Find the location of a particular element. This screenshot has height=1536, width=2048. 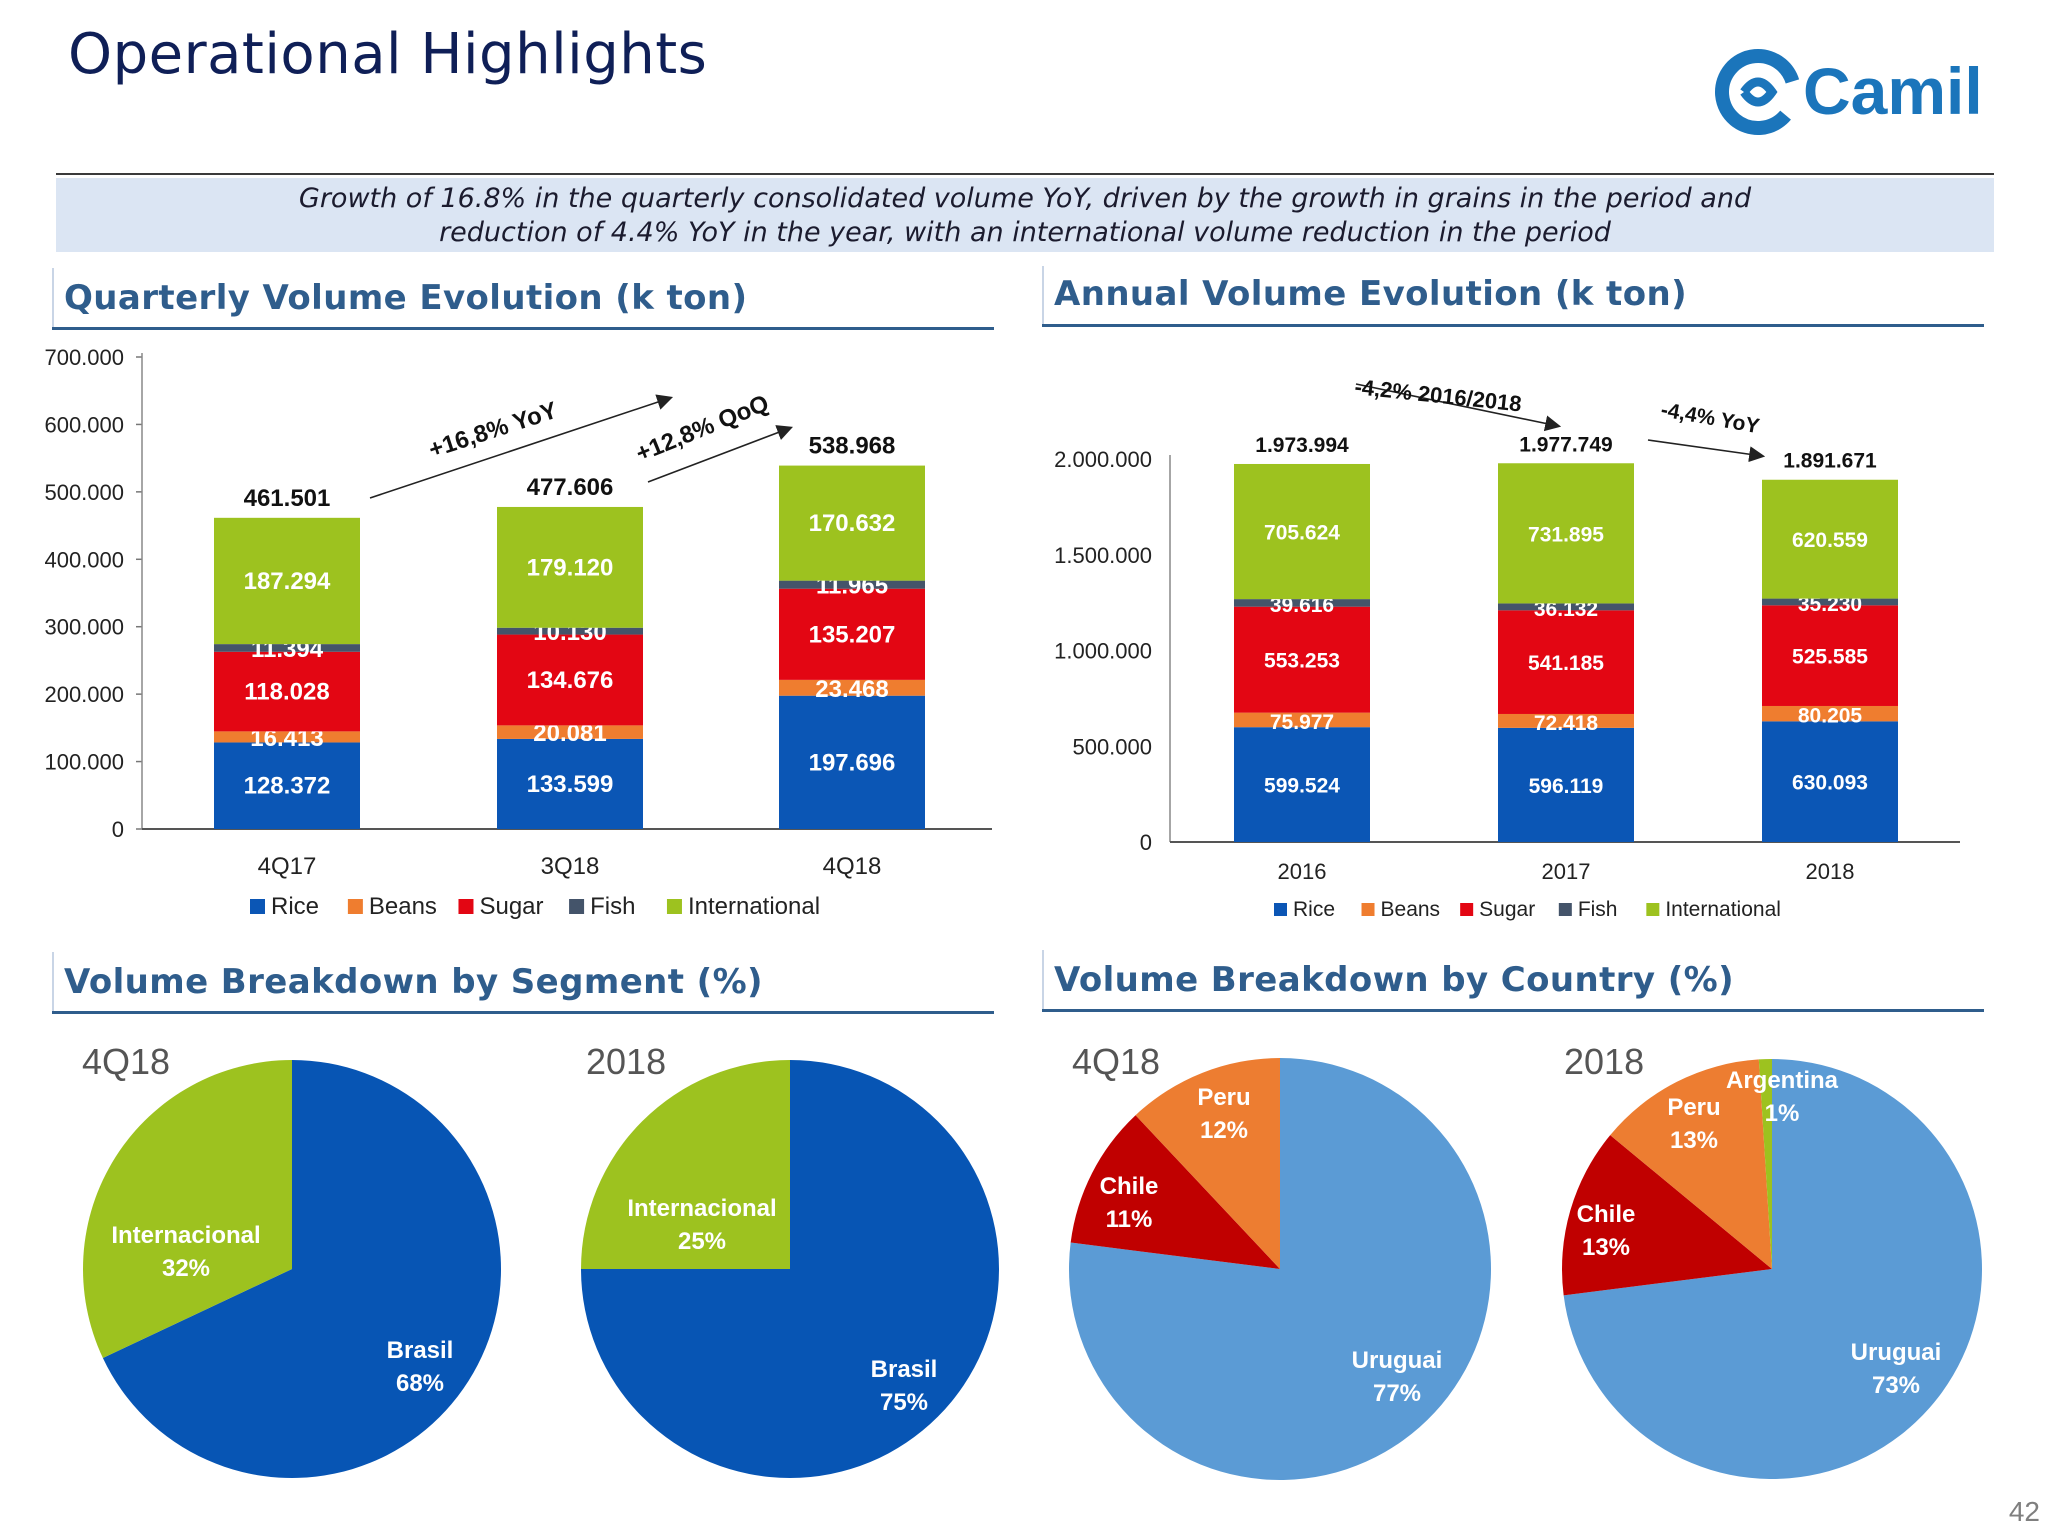

pie-label-name-uruguai: Uruguai is located at coordinates (1896, 1352).